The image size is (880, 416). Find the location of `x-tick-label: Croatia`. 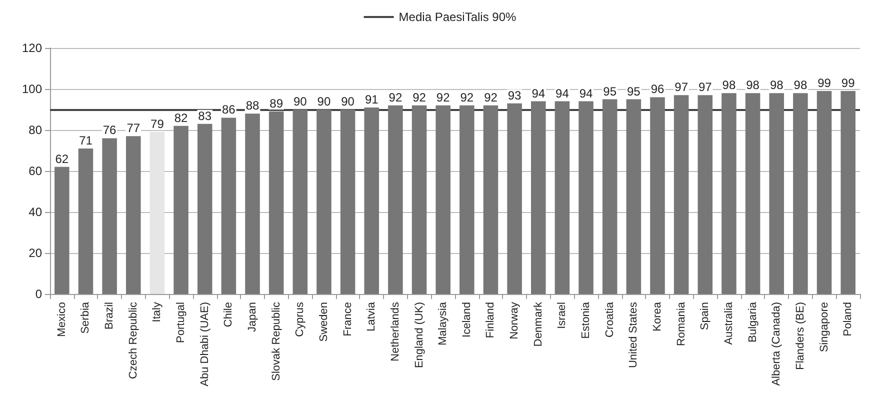

x-tick-label: Croatia is located at coordinates (610, 319).